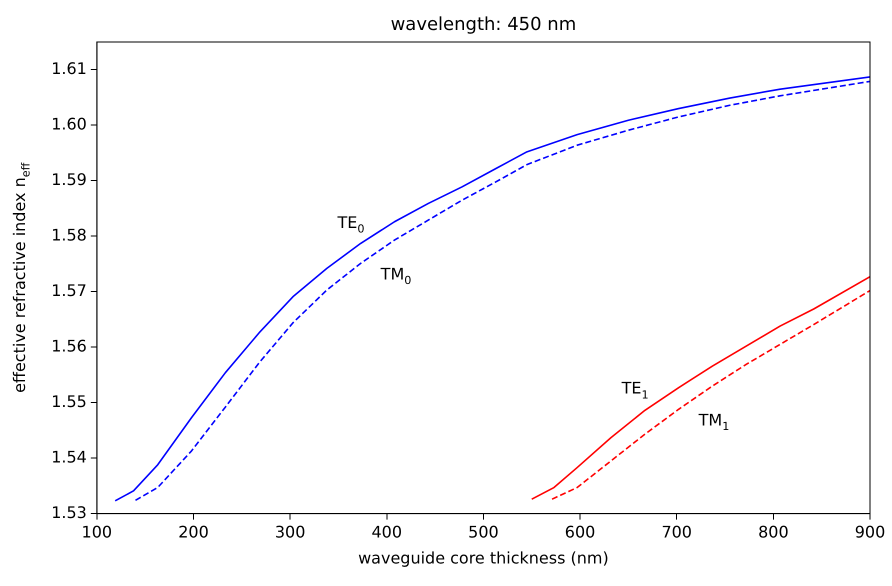 The width and height of the screenshot is (892, 586). What do you see at coordinates (386, 532) in the screenshot?
I see `x-tick-label: 400` at bounding box center [386, 532].